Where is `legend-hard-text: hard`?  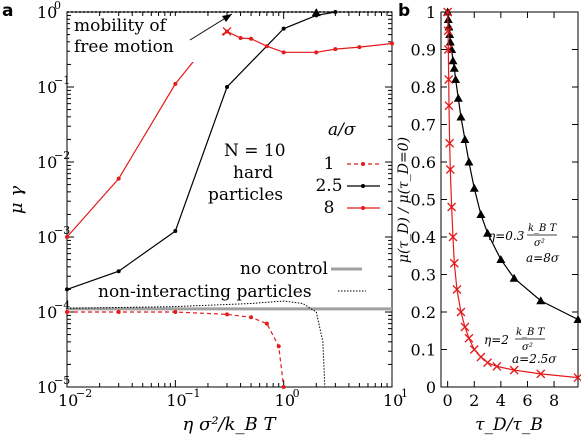
legend-hard-text: hard is located at coordinates (253, 173).